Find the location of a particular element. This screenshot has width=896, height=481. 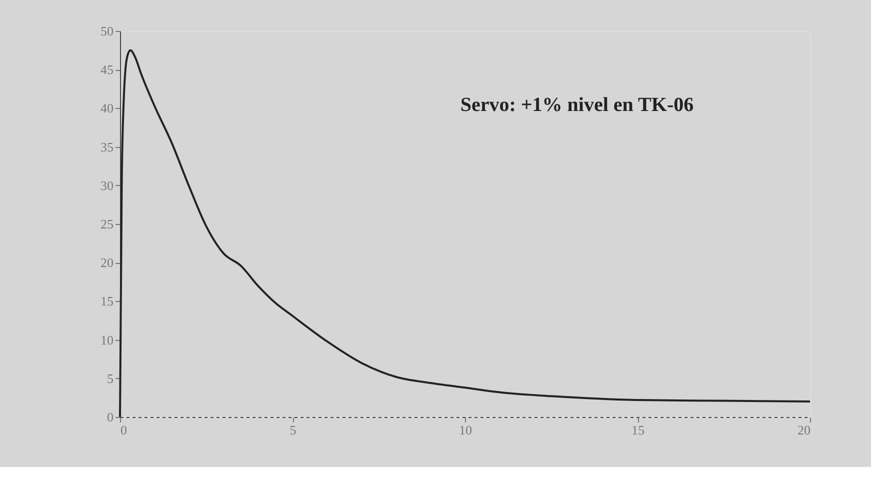

x-tick-label: 0 is located at coordinates (123, 430).